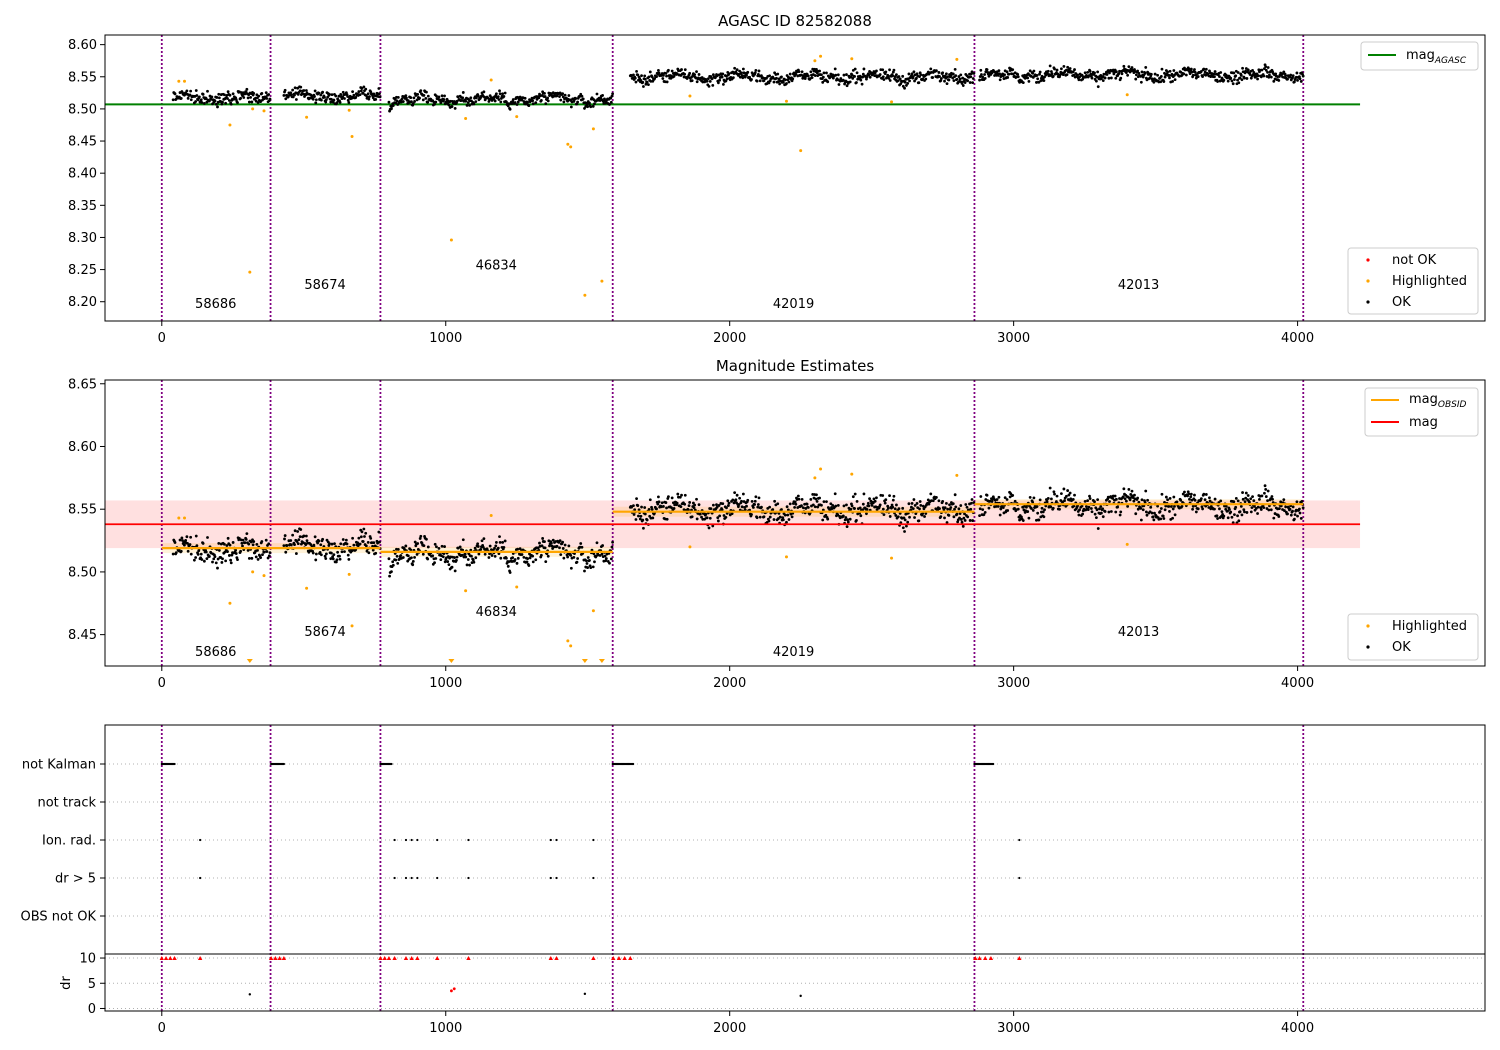 The height and width of the screenshot is (1050, 1500). I want to click on x-tick-label: 1000, so click(445, 338).